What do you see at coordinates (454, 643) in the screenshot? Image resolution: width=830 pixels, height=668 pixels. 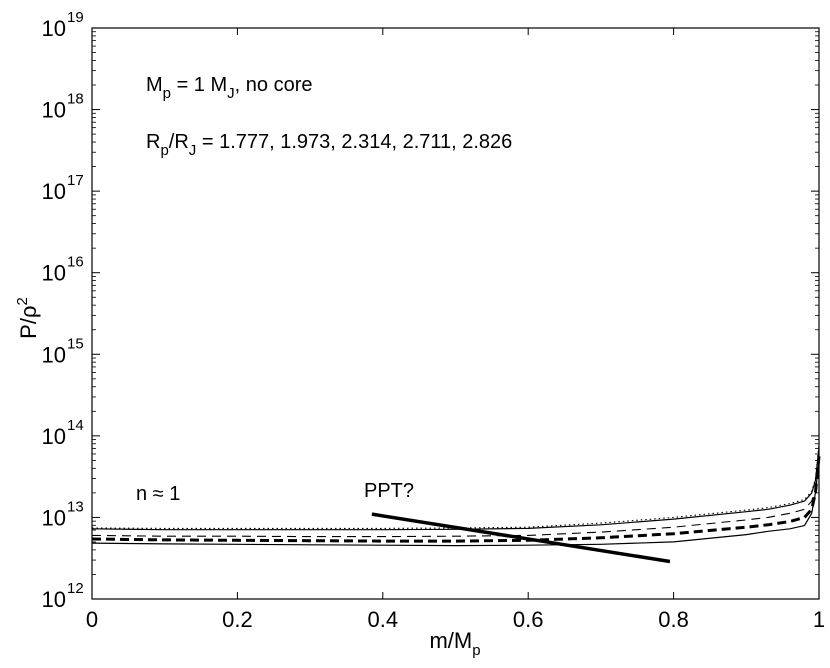 I see `x-axis-label: m/Mp` at bounding box center [454, 643].